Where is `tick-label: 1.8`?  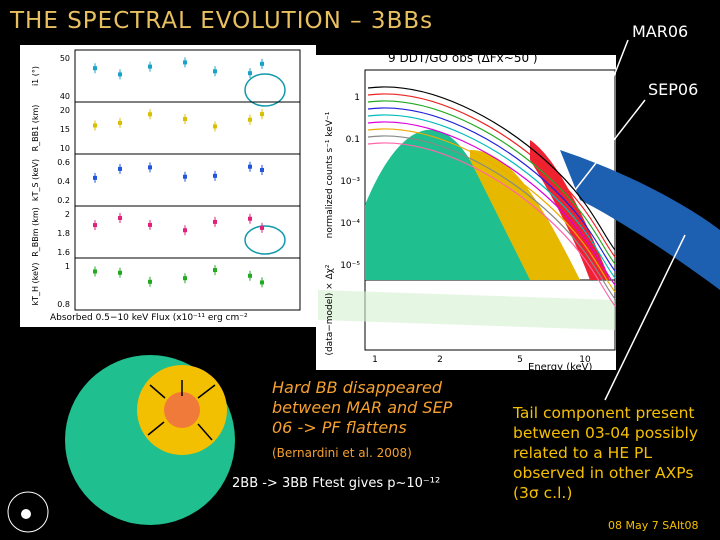
tick-label: 1.8 is located at coordinates (63, 233).